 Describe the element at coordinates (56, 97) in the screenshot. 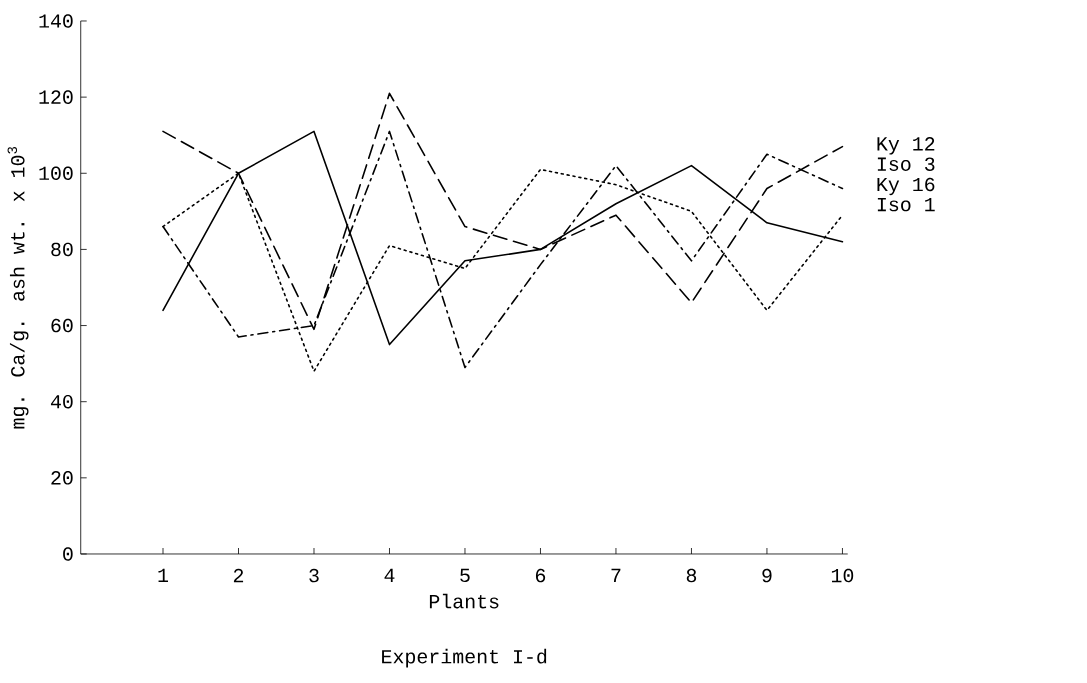

I see `y-tick-label: 120` at that location.